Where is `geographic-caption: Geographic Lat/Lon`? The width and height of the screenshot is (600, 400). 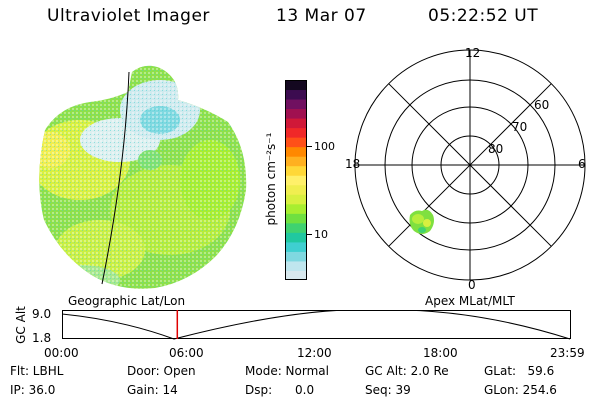
geographic-caption: Geographic Lat/Lon is located at coordinates (127, 301).